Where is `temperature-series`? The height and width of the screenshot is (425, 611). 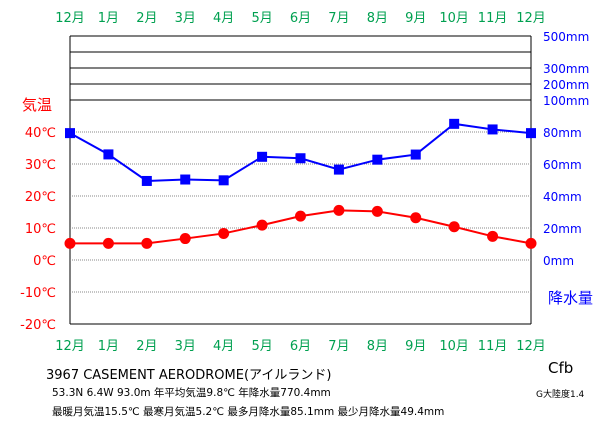 temperature-series is located at coordinates (300, 226).